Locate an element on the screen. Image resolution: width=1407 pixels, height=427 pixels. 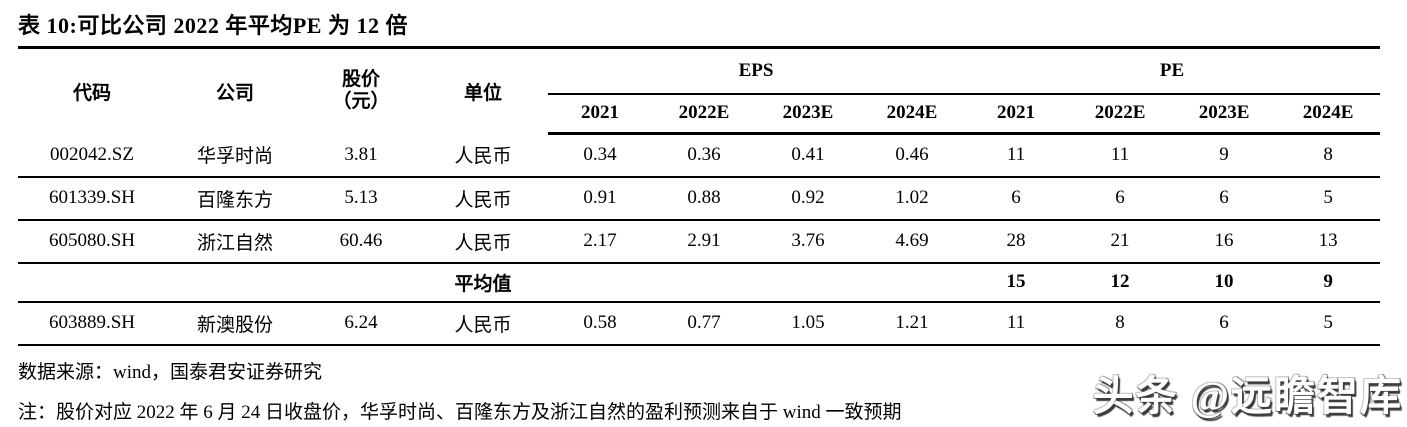
cell-pe-2024e: 8 is located at coordinates (1328, 155).